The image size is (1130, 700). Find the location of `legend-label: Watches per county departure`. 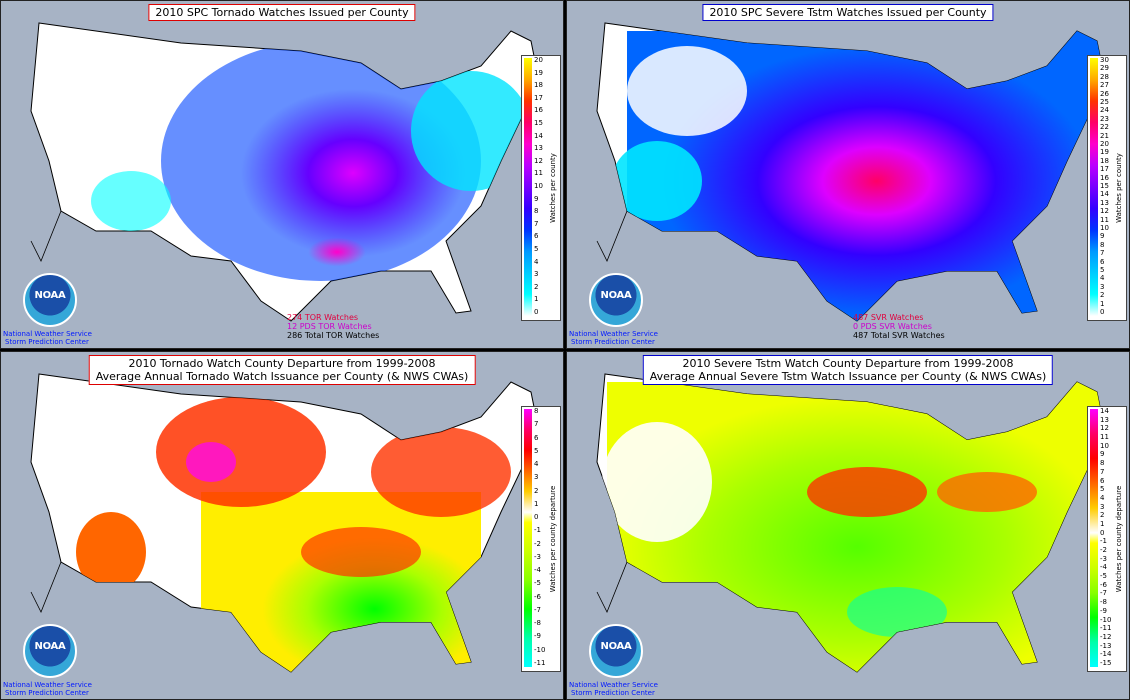

legend-label: Watches per county departure is located at coordinates (1118, 539).